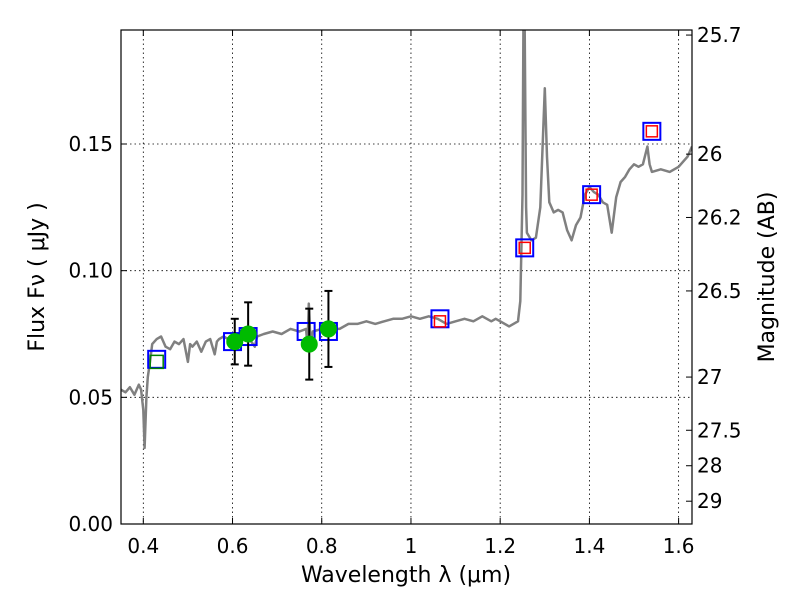 This screenshot has width=800, height=600. I want to click on y2-tick-label: 28, so click(709, 466).